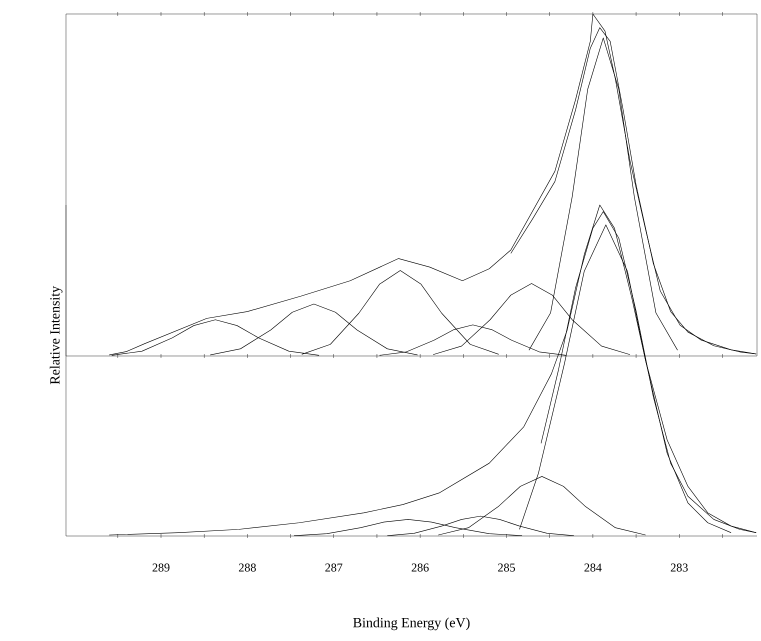  I want to click on y-axis-title: Relative Intensity, so click(56, 335).